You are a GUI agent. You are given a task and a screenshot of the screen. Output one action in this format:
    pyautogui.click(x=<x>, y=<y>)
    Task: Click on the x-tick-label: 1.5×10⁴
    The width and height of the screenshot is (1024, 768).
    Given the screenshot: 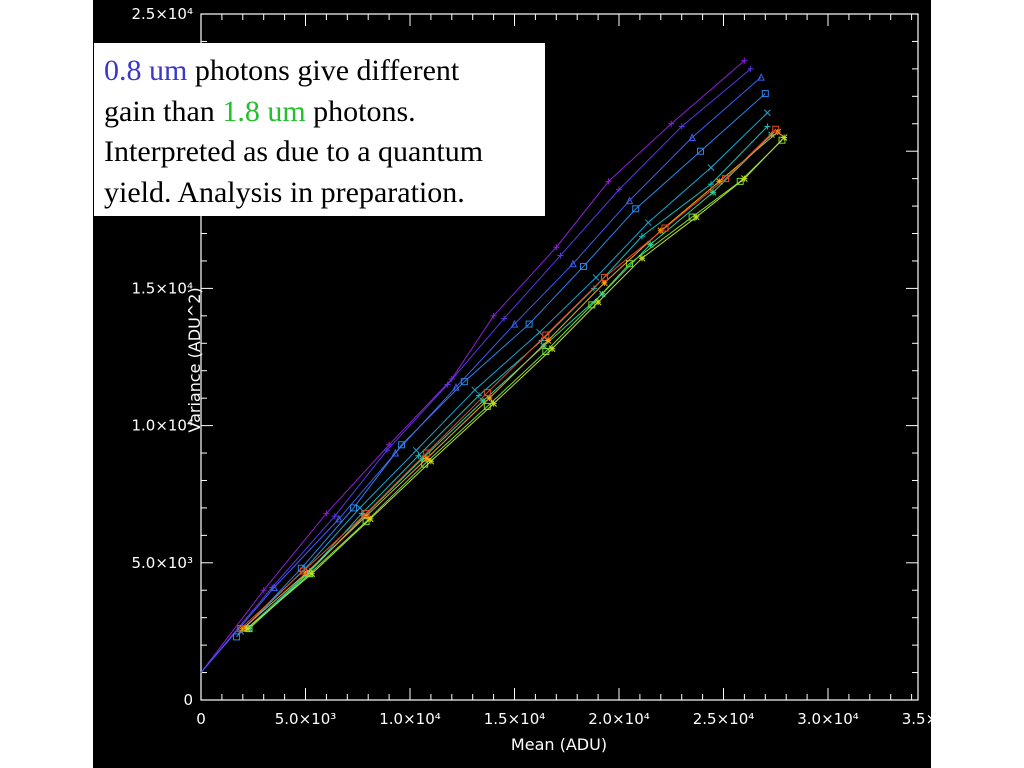 What is the action you would take?
    pyautogui.click(x=515, y=719)
    